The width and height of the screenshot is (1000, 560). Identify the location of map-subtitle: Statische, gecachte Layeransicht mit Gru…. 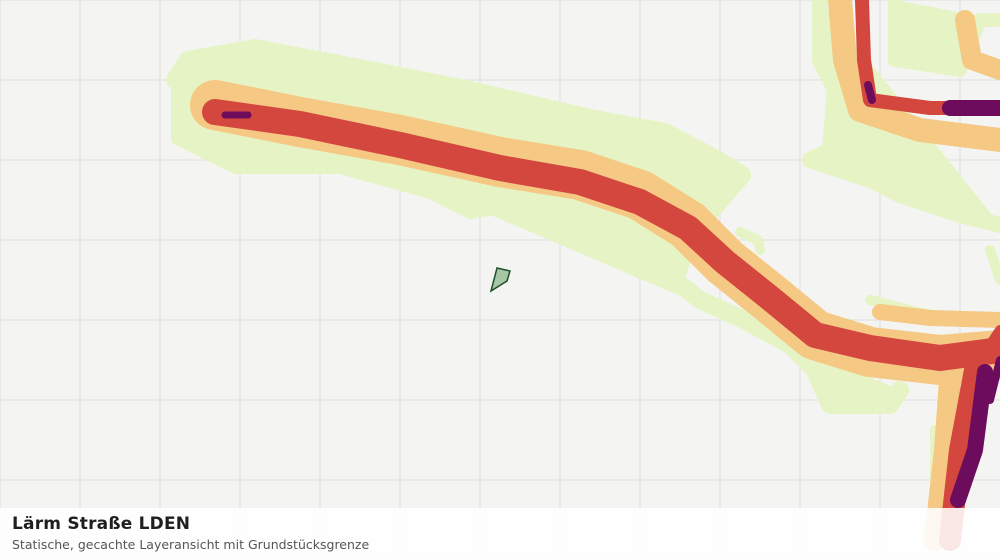
(191, 544).